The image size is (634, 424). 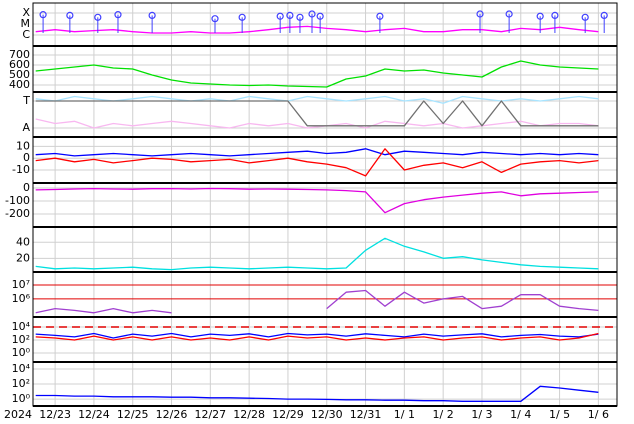 I want to click on x-tick-label: 1/ 5, so click(x=559, y=414).